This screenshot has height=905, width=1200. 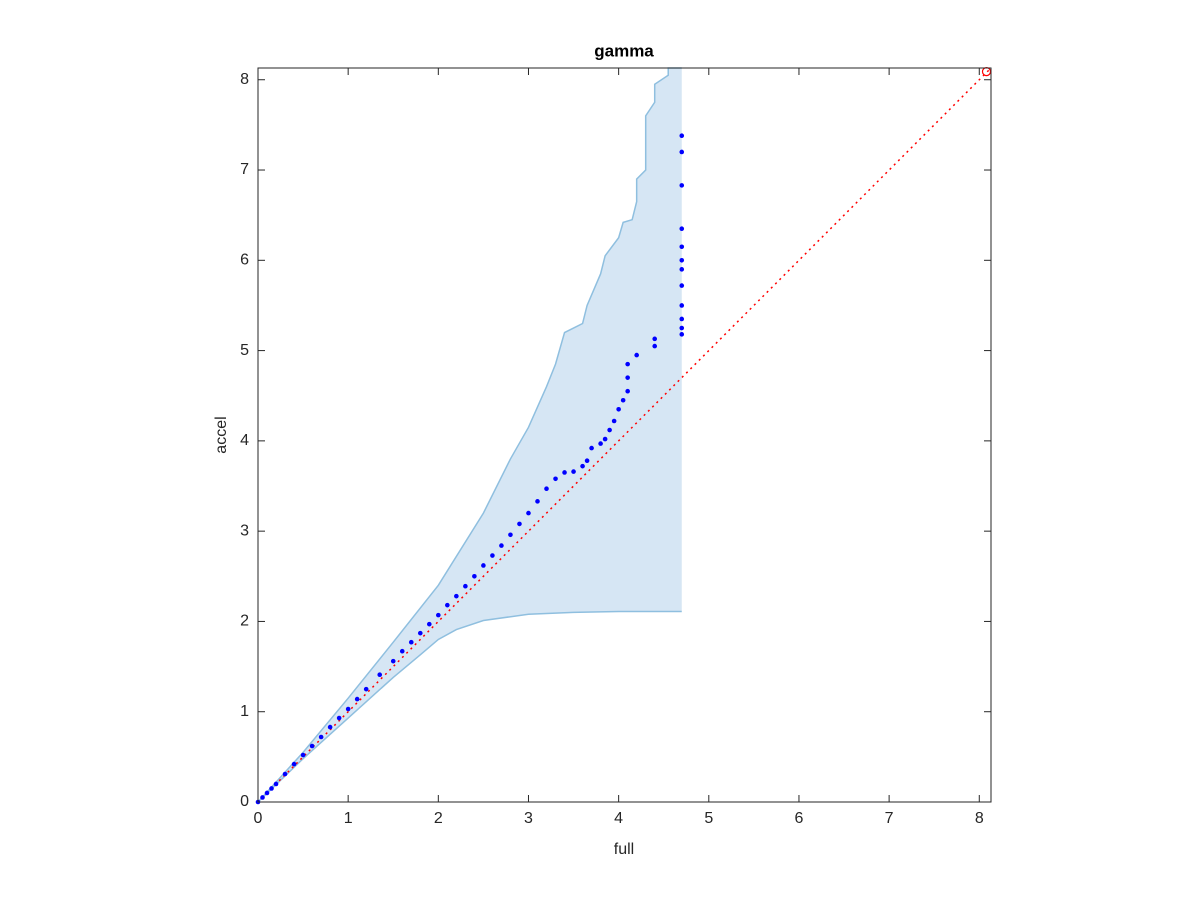 What do you see at coordinates (244, 79) in the screenshot?
I see `y-tick-label: 8` at bounding box center [244, 79].